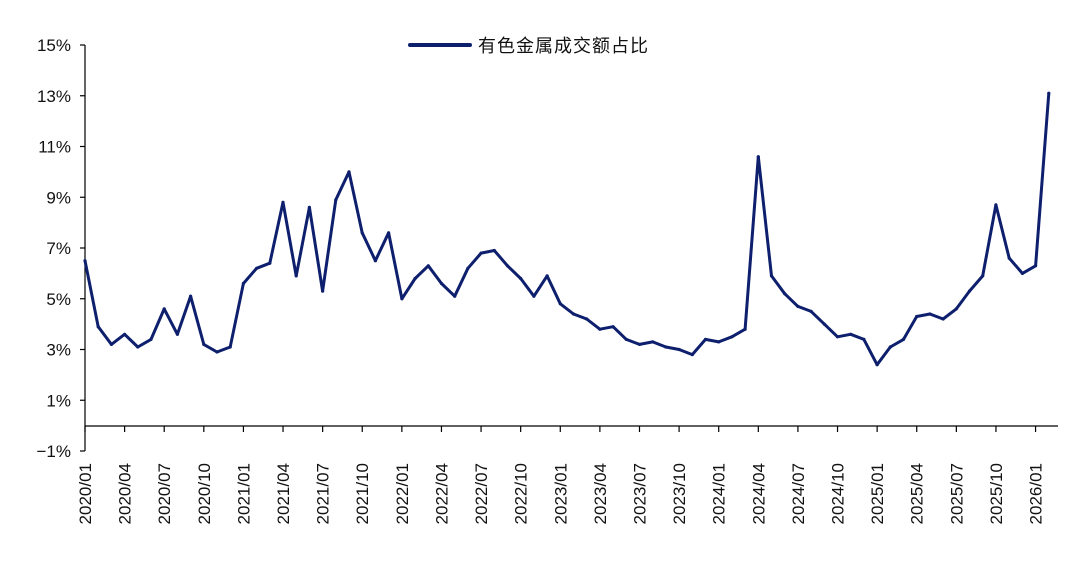 Image resolution: width=1080 pixels, height=567 pixels. I want to click on x-tick-label: 2025/07, so click(956, 493).